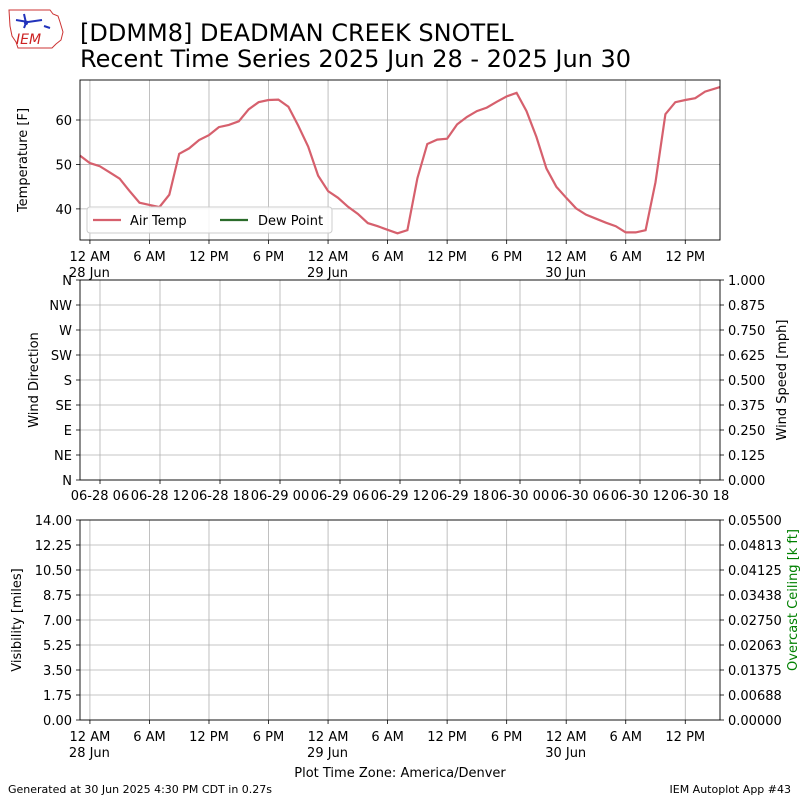 The image size is (800, 800). What do you see at coordinates (755, 721) in the screenshot?
I see `y-tick-label-right: 0.00000` at bounding box center [755, 721].